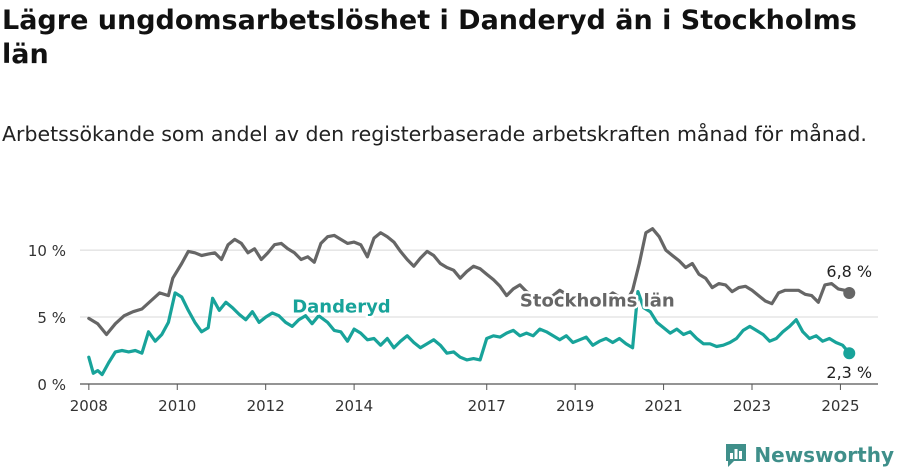 This screenshot has width=900, height=474. Describe the element at coordinates (849, 292) in the screenshot. I see `end-point-stockholm` at that location.